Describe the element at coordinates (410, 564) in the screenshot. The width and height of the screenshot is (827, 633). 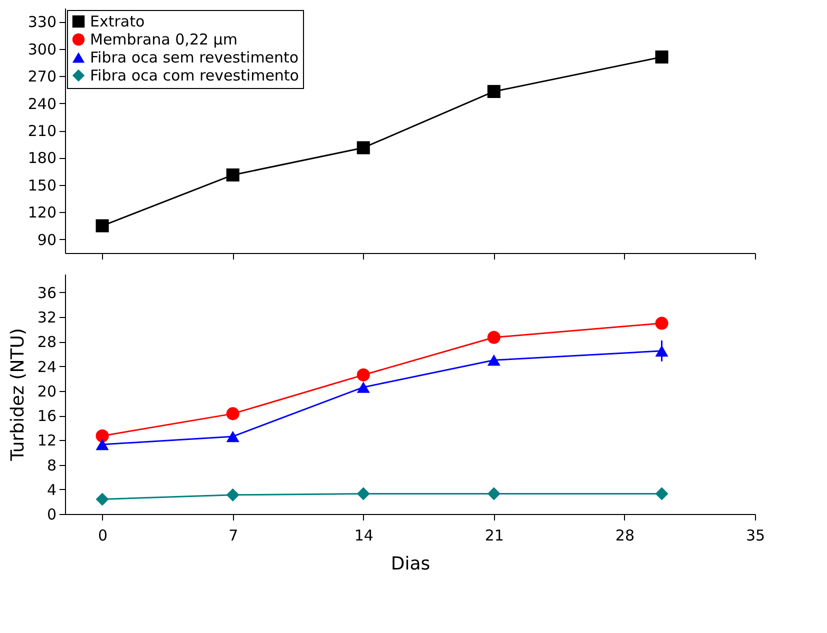
I see `x-axis-title: Dias` at that location.